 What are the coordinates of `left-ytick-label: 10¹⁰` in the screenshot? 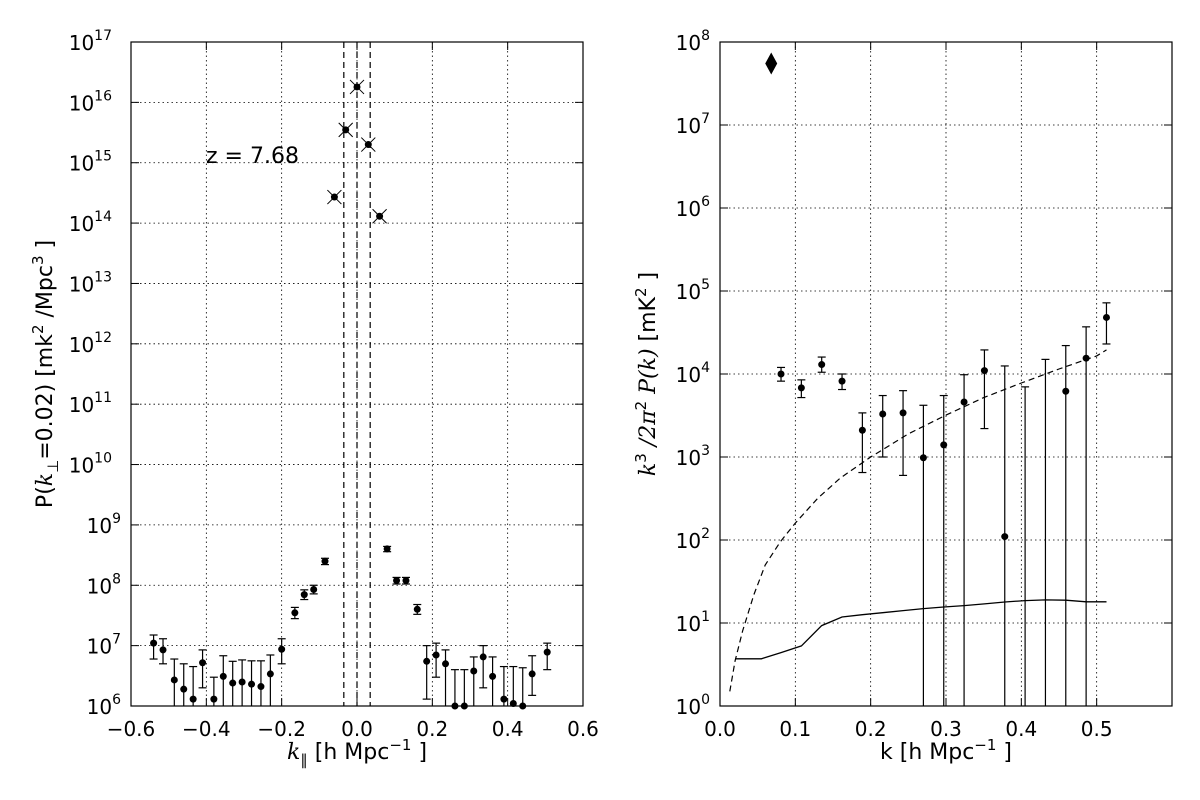 It's located at (90, 464).